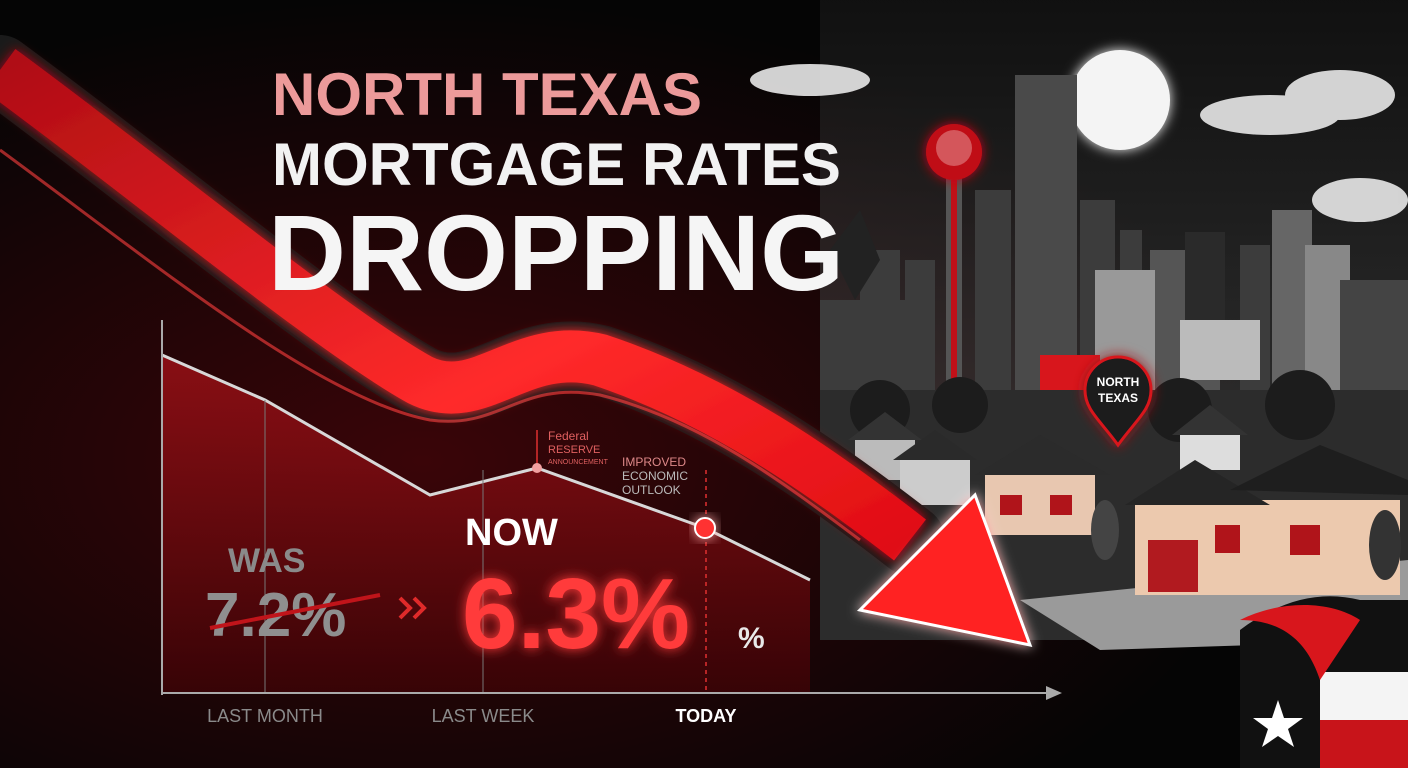 Image resolution: width=1408 pixels, height=768 pixels. What do you see at coordinates (412, 608) in the screenshot?
I see `chevrons` at bounding box center [412, 608].